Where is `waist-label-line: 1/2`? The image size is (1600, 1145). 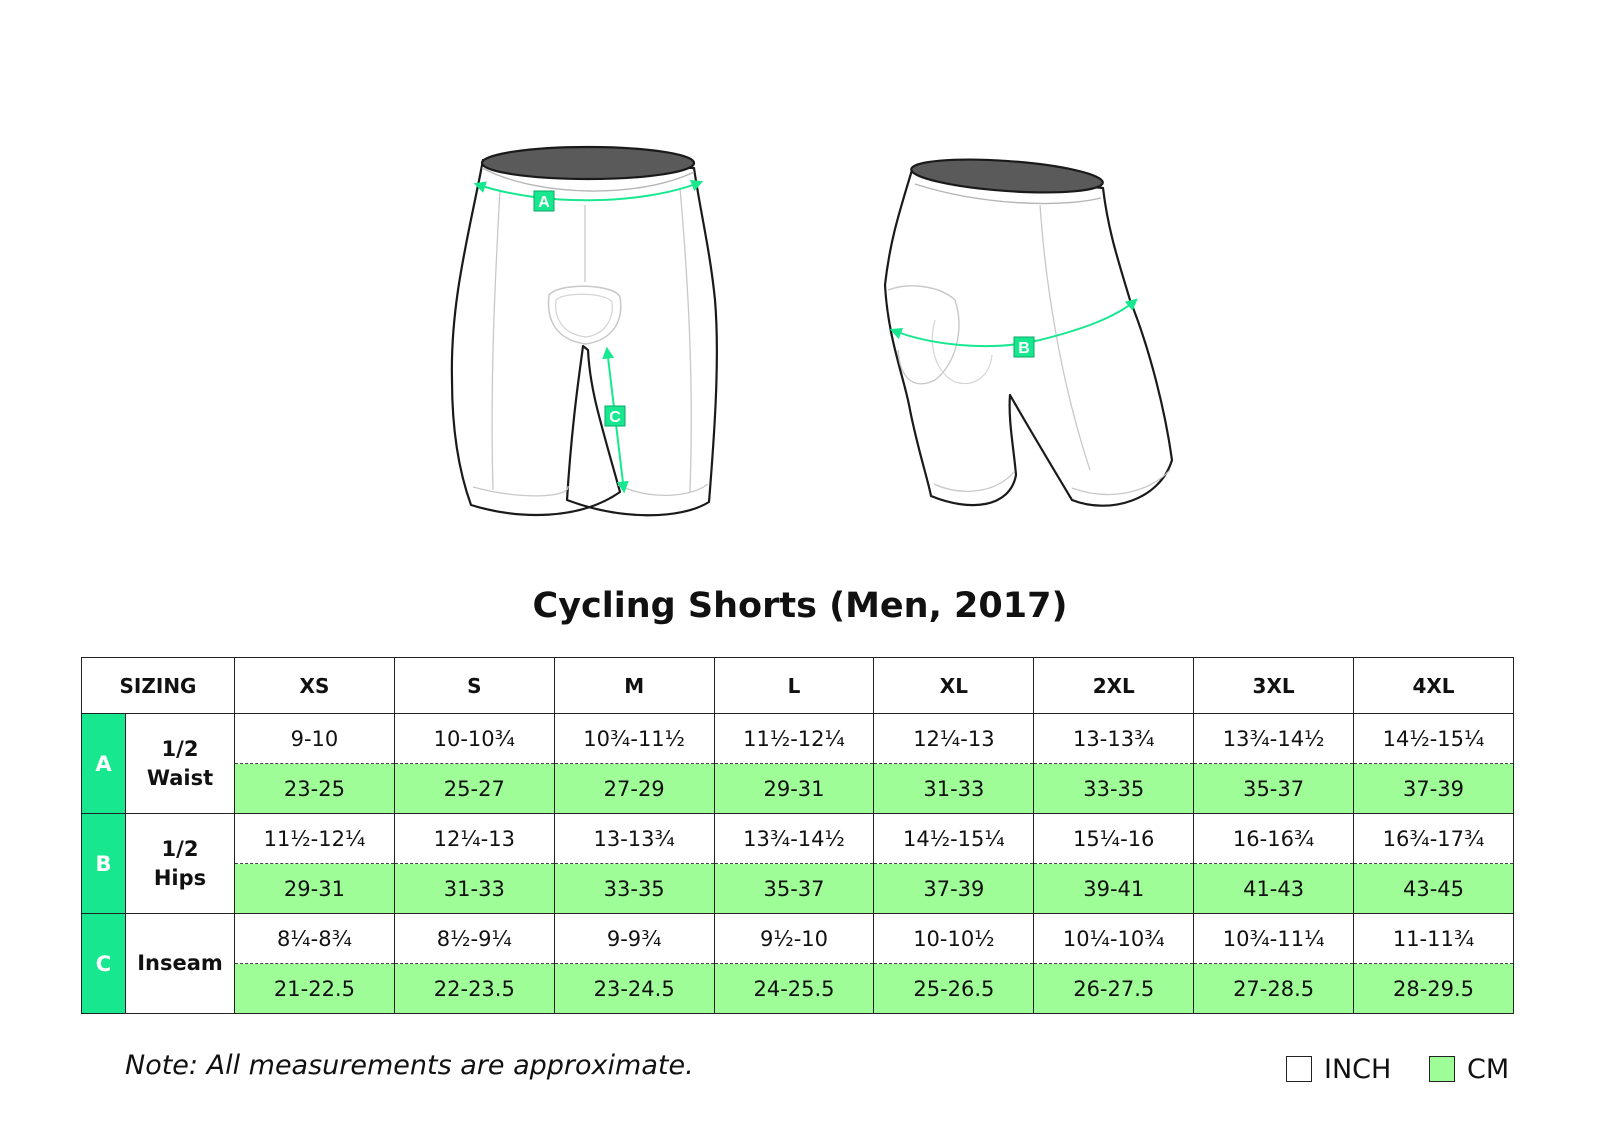 waist-label-line: 1/2 is located at coordinates (180, 748).